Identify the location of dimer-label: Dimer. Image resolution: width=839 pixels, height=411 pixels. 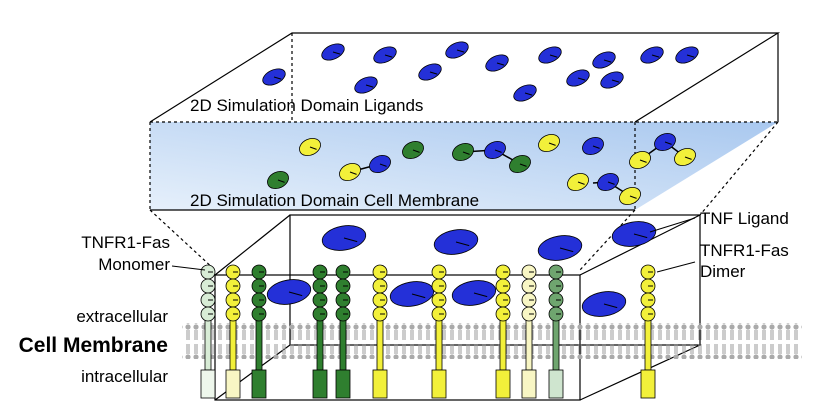
(723, 271).